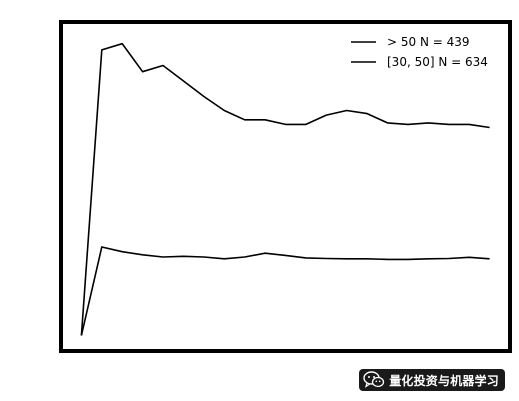  What do you see at coordinates (437, 62) in the screenshot?
I see `legend-label-2: [30, 50] N = 634` at bounding box center [437, 62].